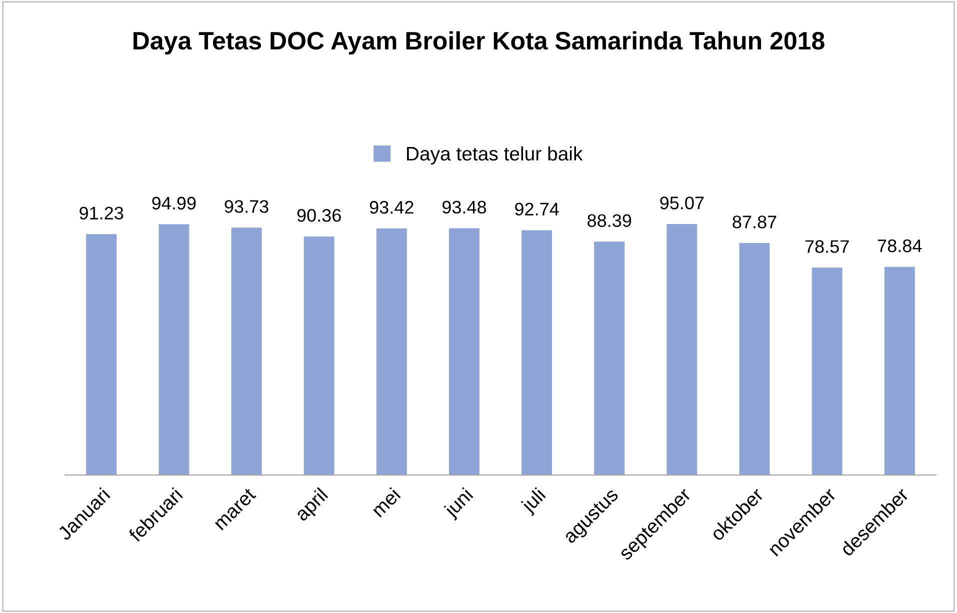  Describe the element at coordinates (464, 207) in the screenshot. I see `data-label: 93.48` at that location.